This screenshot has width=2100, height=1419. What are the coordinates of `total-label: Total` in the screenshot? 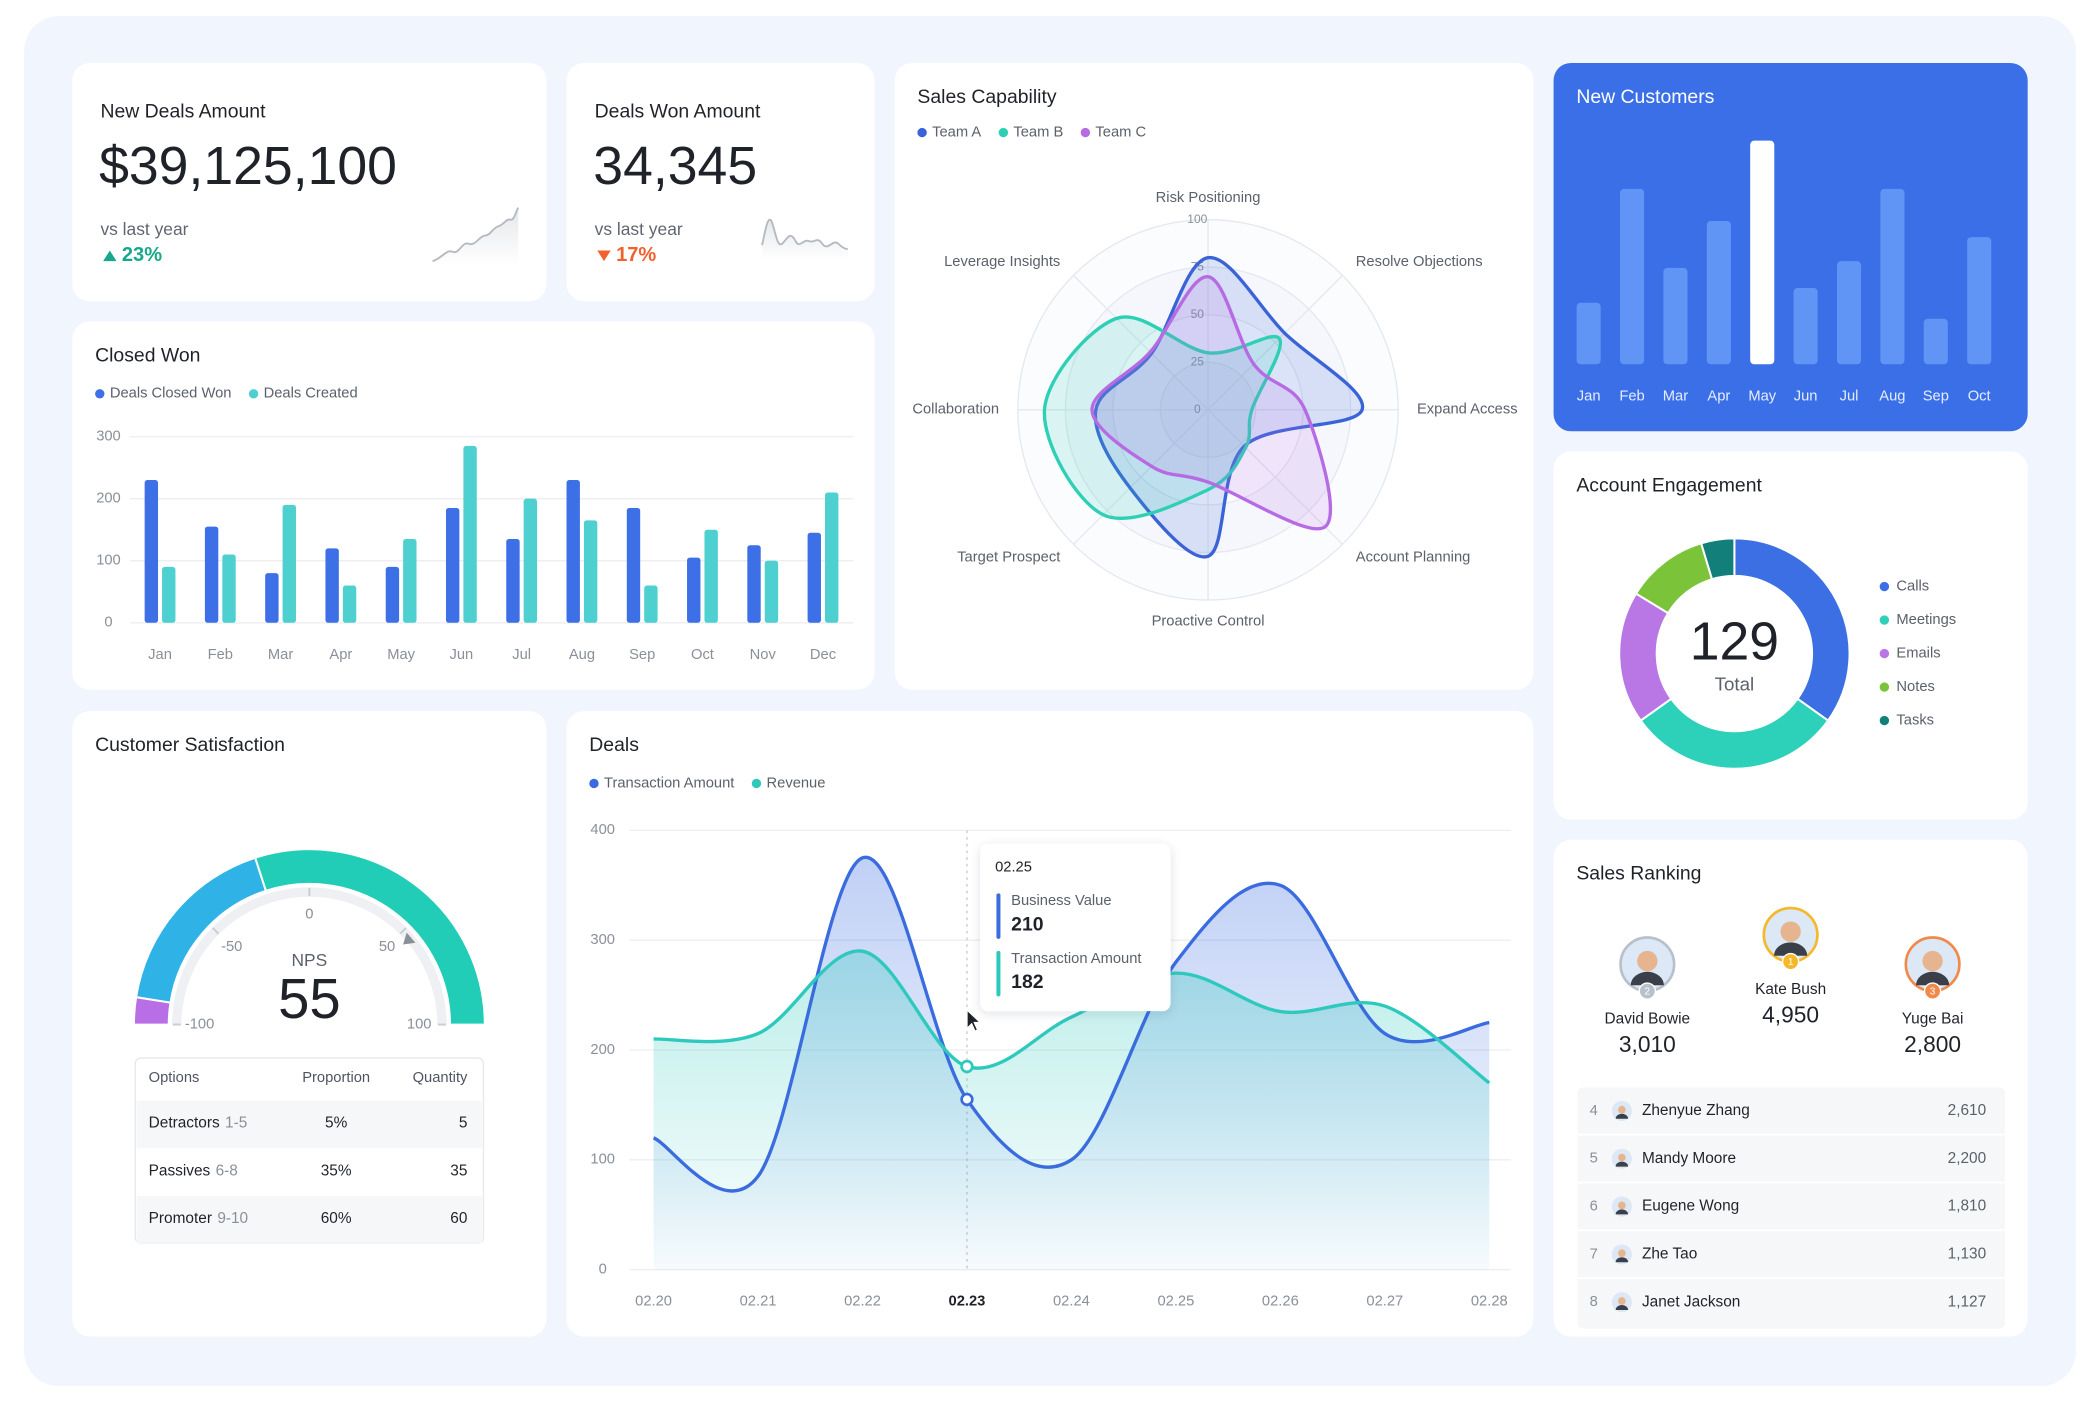 It's located at (1735, 684).